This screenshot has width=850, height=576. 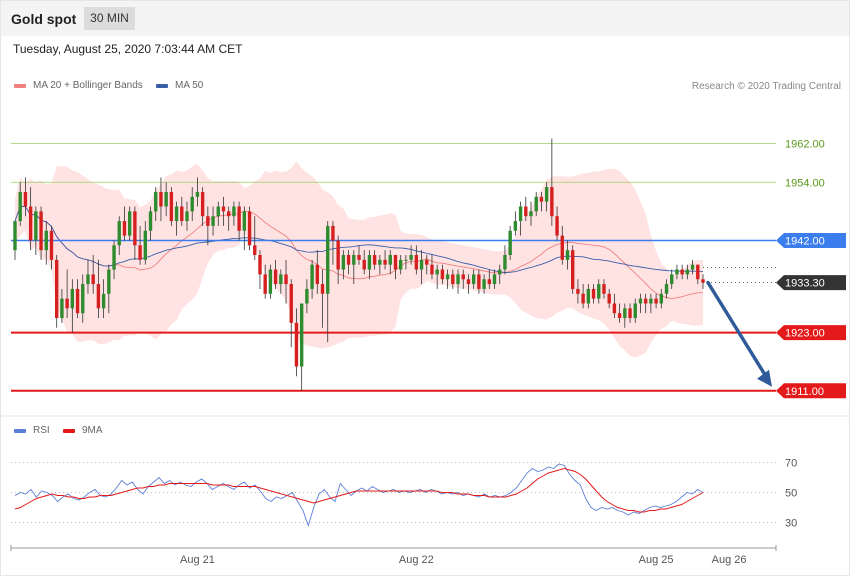 What do you see at coordinates (20, 85) in the screenshot?
I see `ma20-swatch-icon` at bounding box center [20, 85].